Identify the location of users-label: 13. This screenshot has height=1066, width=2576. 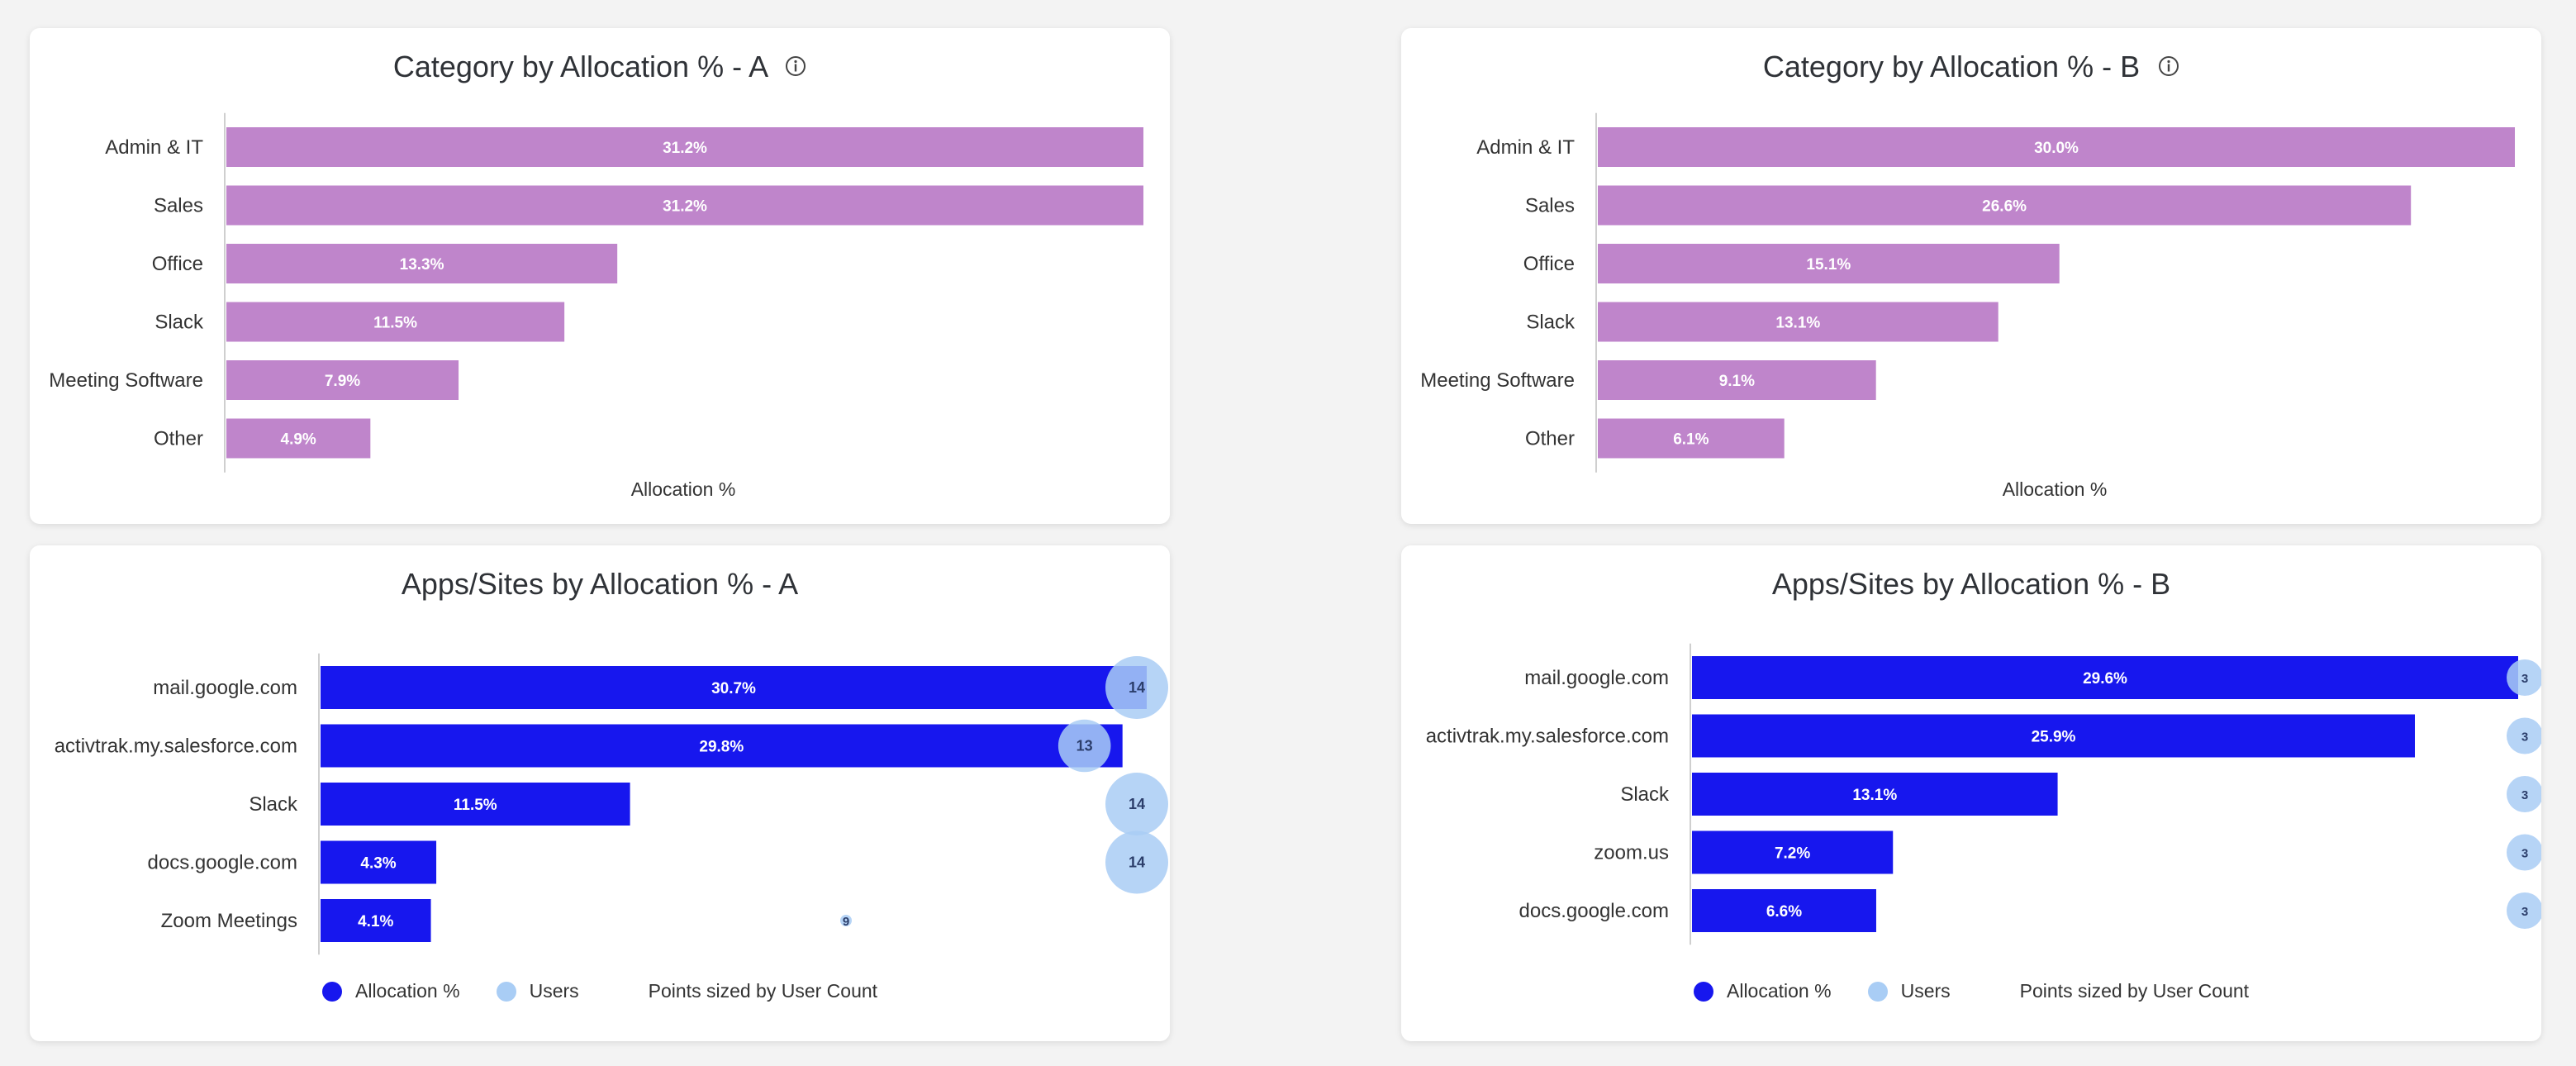
(1085, 746).